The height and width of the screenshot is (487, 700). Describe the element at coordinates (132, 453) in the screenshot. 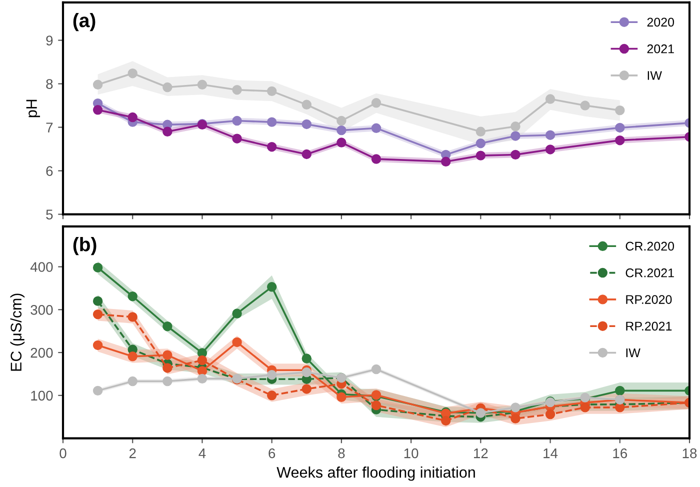

I see `x-tick-label: 2` at that location.